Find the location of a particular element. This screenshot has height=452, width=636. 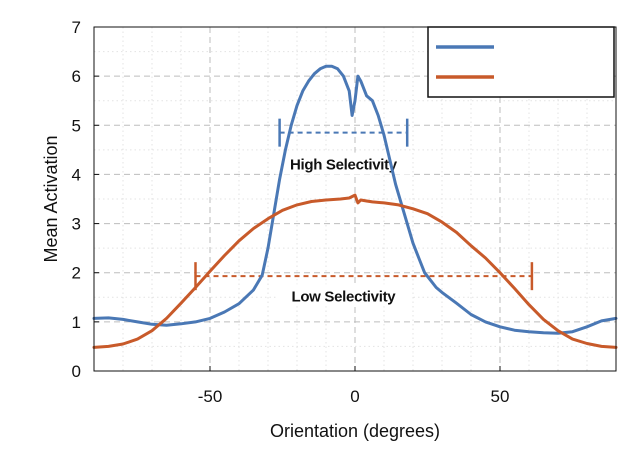

y-tick-label: 6 is located at coordinates (76, 76).